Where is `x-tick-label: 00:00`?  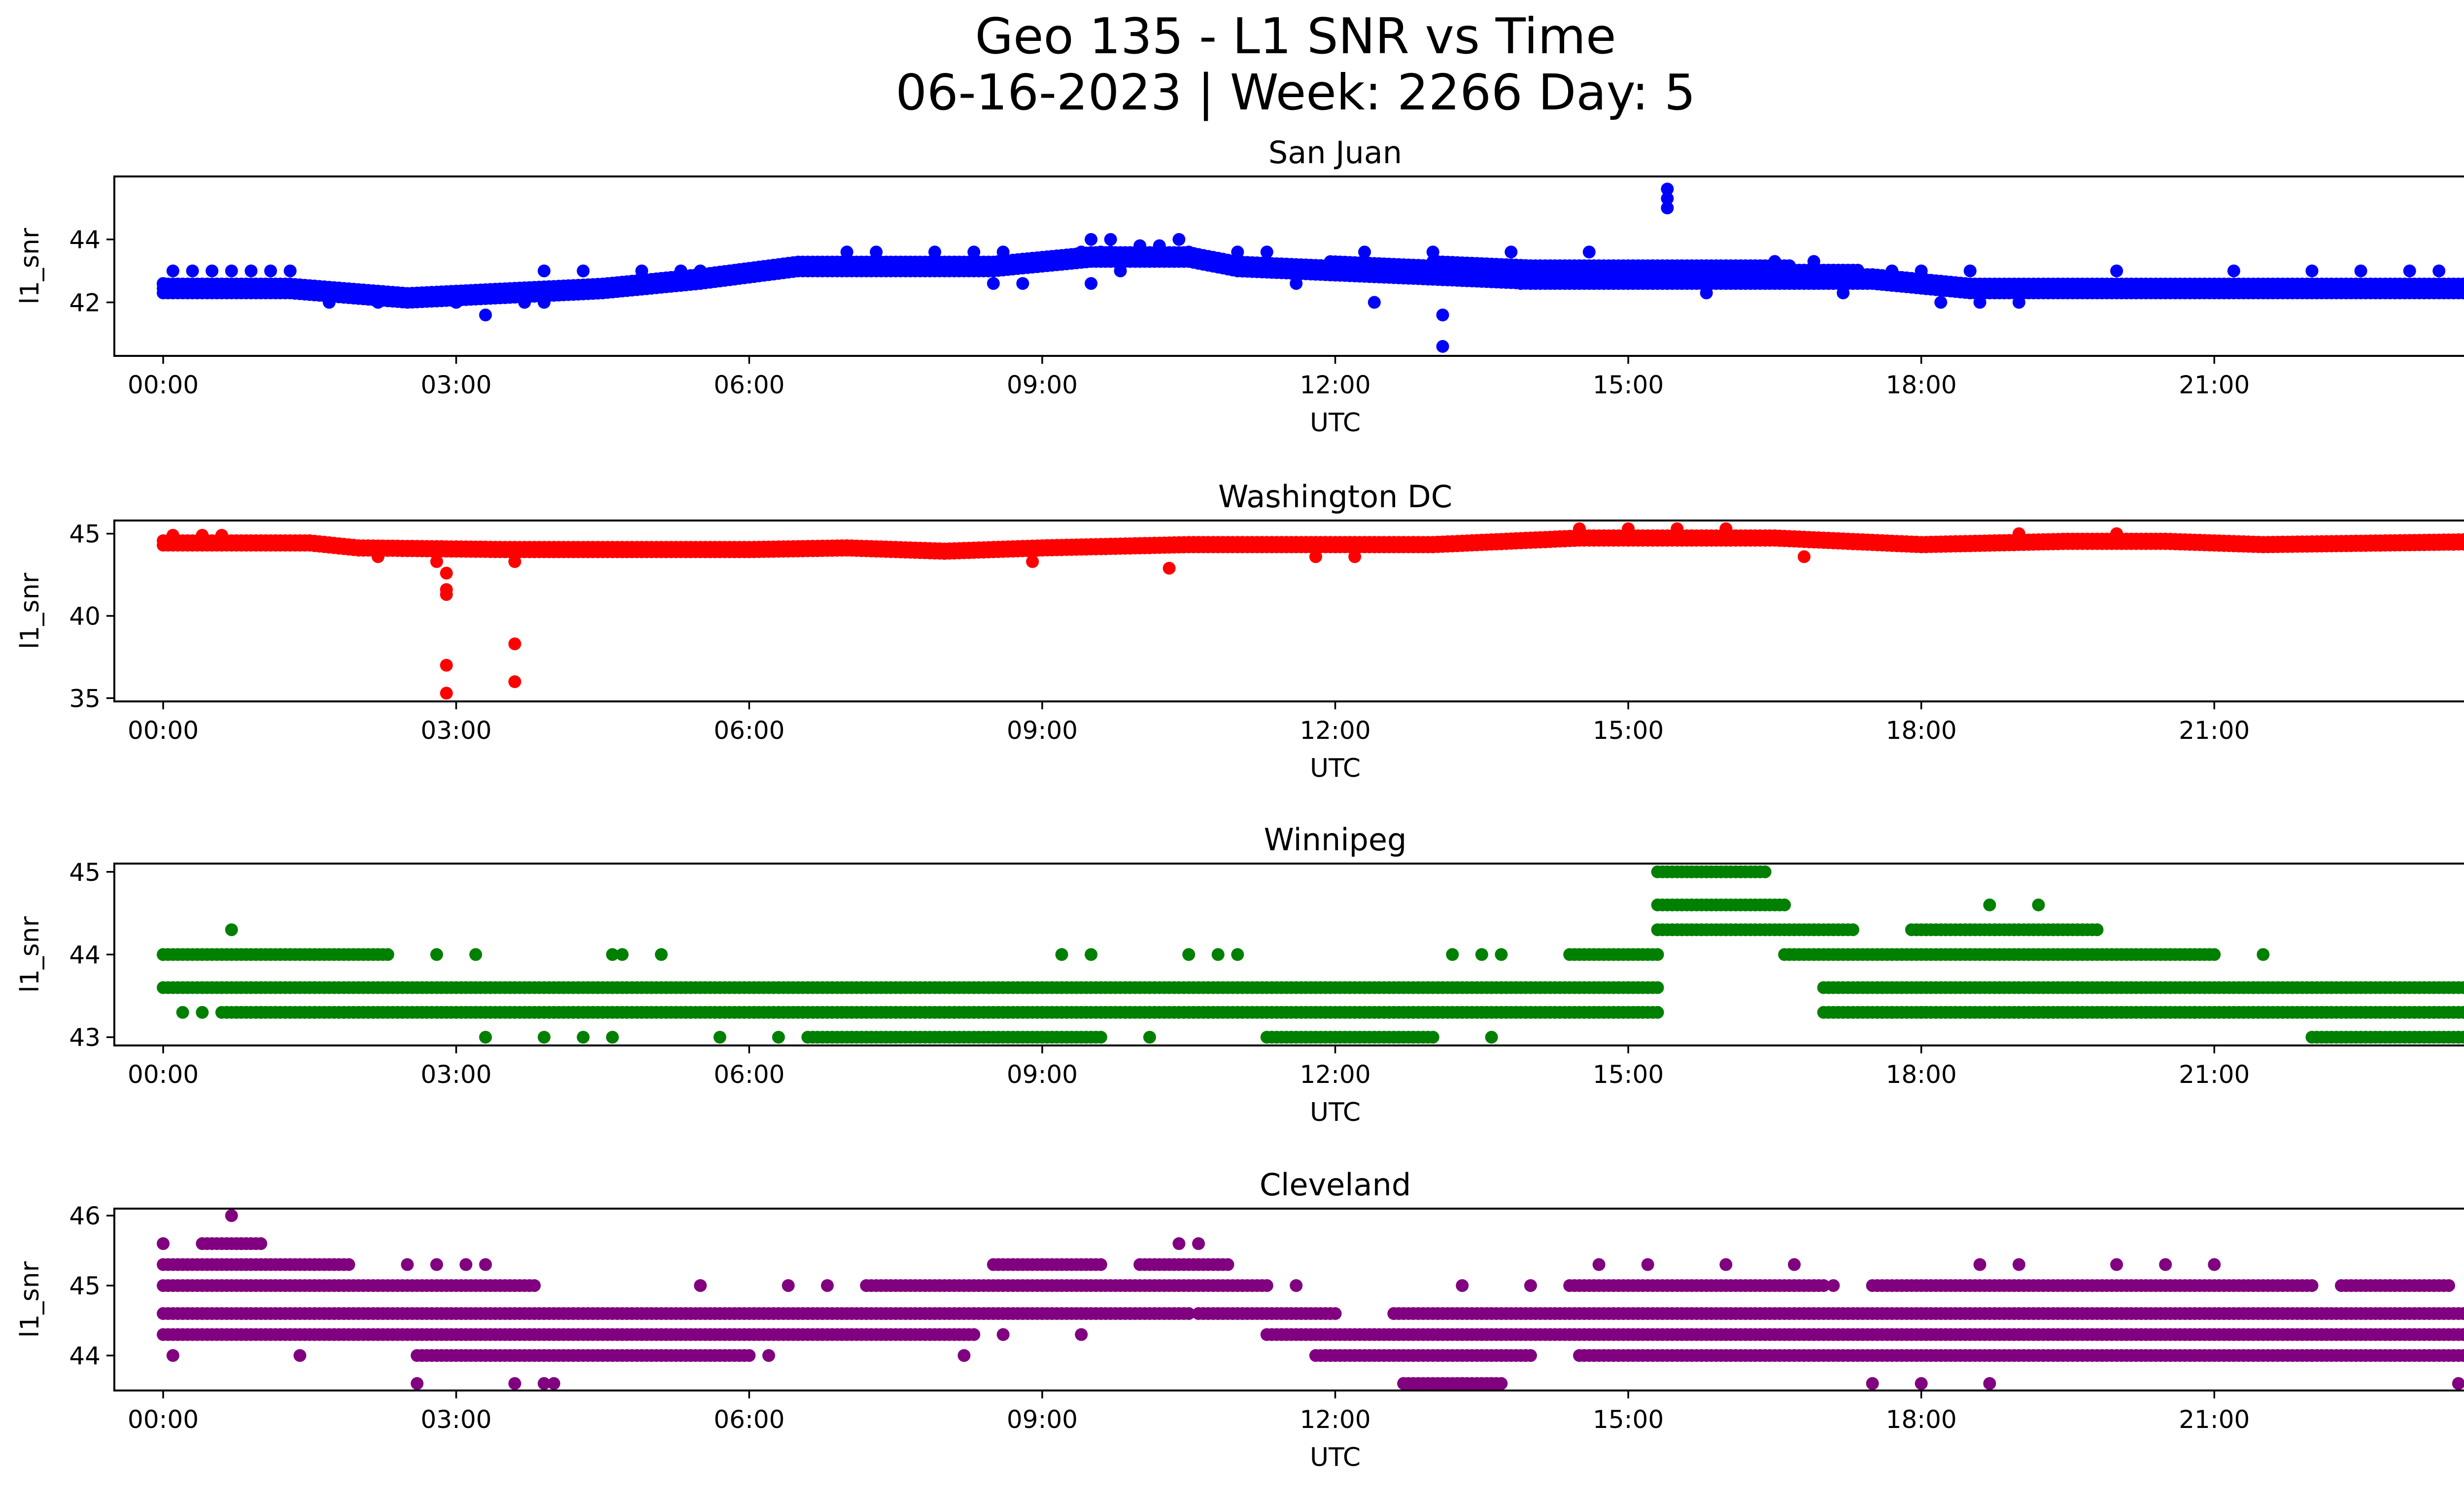 x-tick-label: 00:00 is located at coordinates (163, 730).